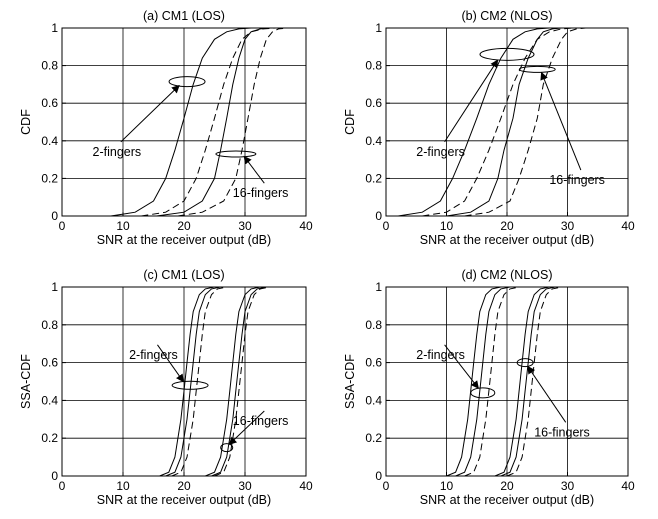 The width and height of the screenshot is (658, 519). What do you see at coordinates (26, 122) in the screenshot?
I see `y-axis-label: CDF` at bounding box center [26, 122].